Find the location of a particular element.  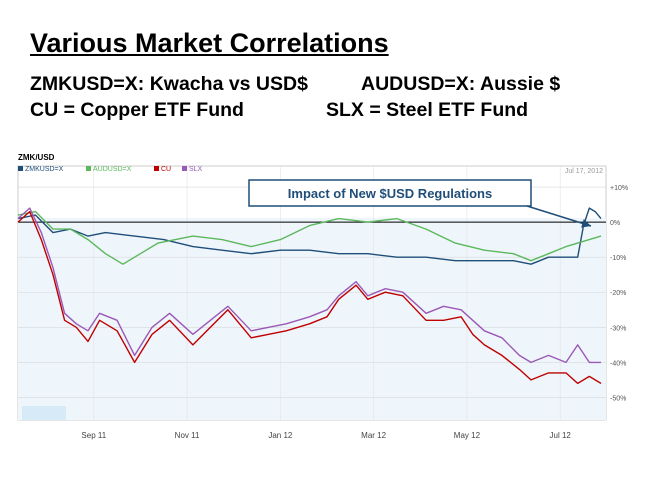

x-tick-label: Mar 12 is located at coordinates (373, 435).